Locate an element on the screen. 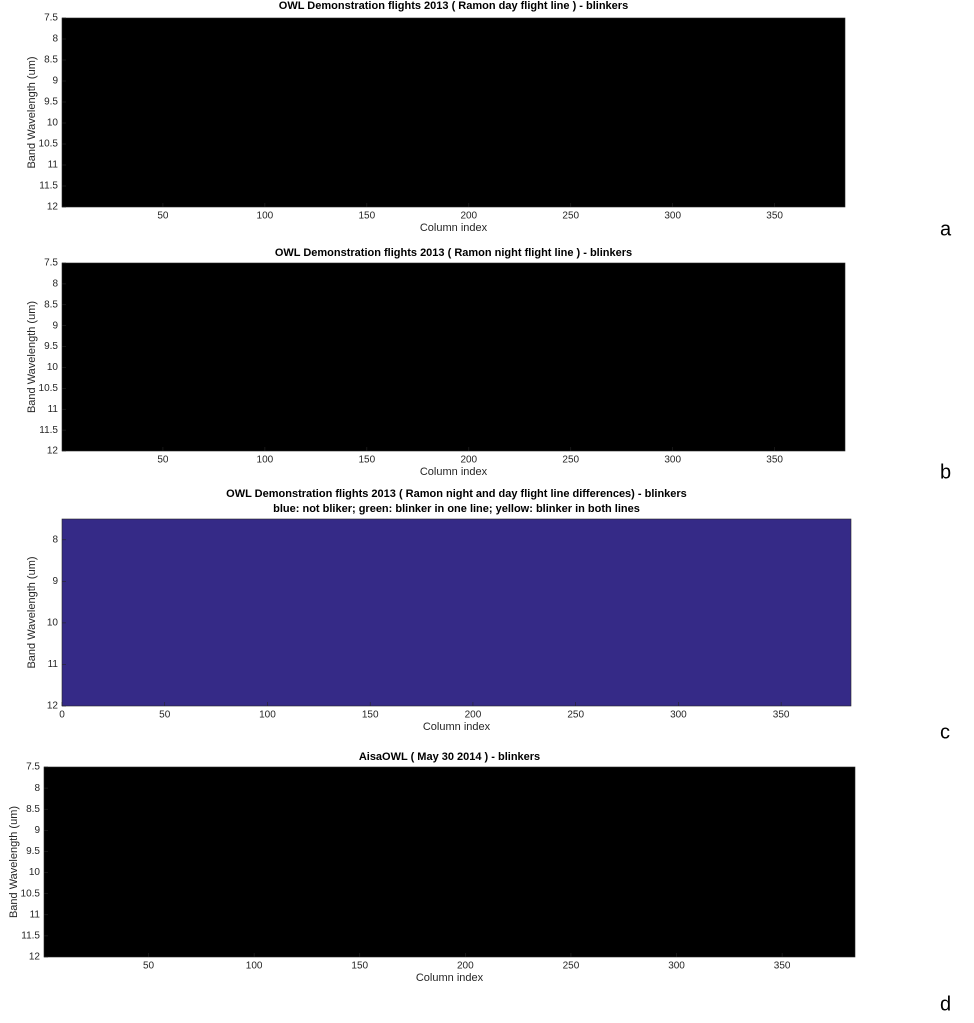 This screenshot has height=1023, width=974. x-tick-label: 0 is located at coordinates (62, 715).